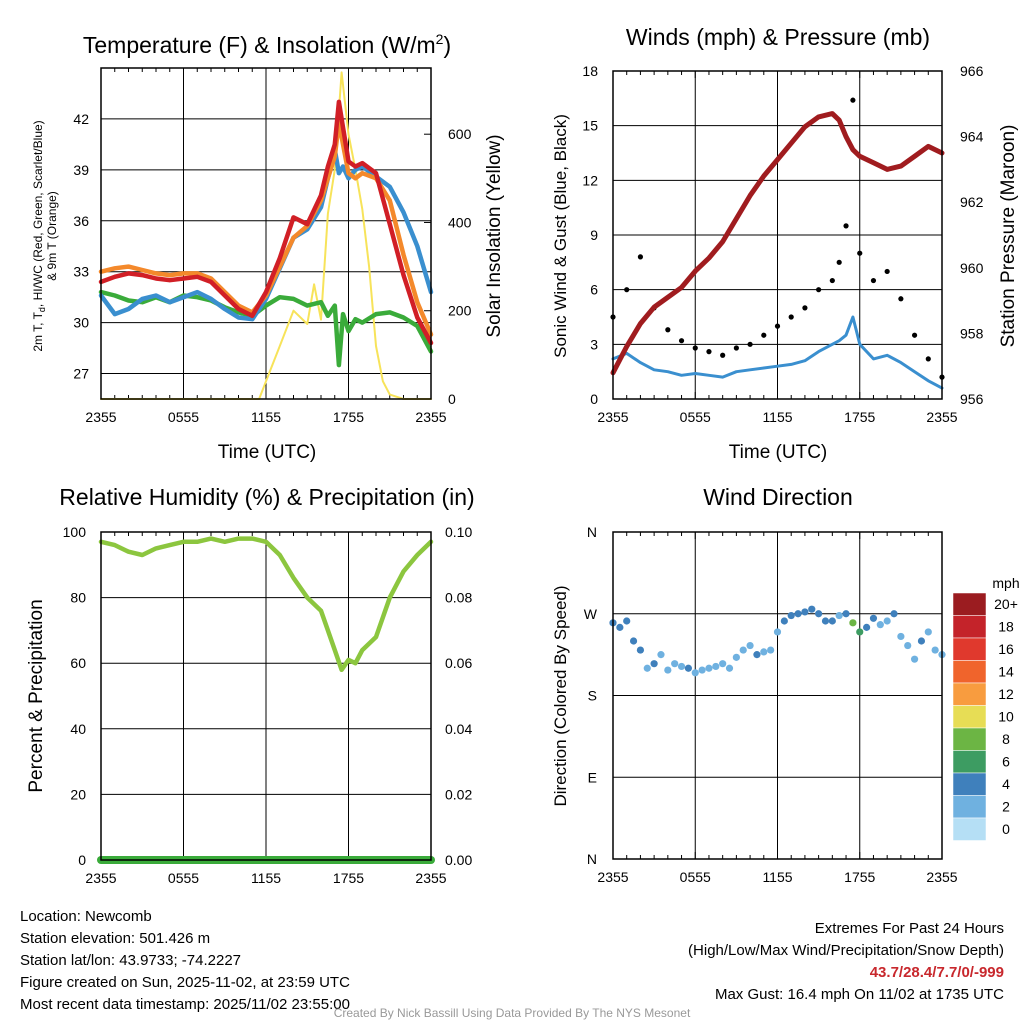 The width and height of the screenshot is (1024, 1024). What do you see at coordinates (86, 916) in the screenshot?
I see `station-location: Location: Newcomb` at bounding box center [86, 916].